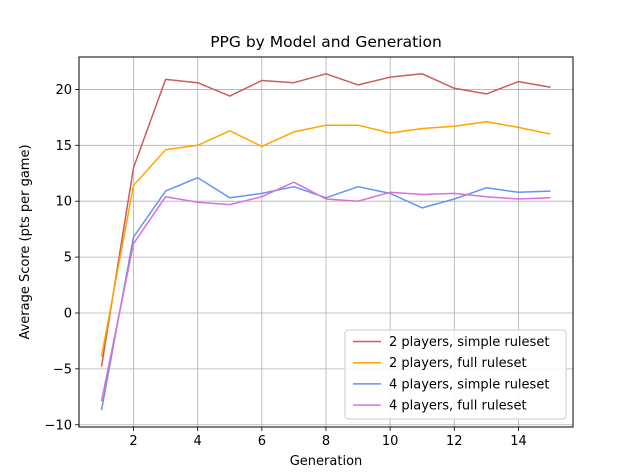  What do you see at coordinates (390, 441) in the screenshot?
I see `x-tick-label: 10` at bounding box center [390, 441].